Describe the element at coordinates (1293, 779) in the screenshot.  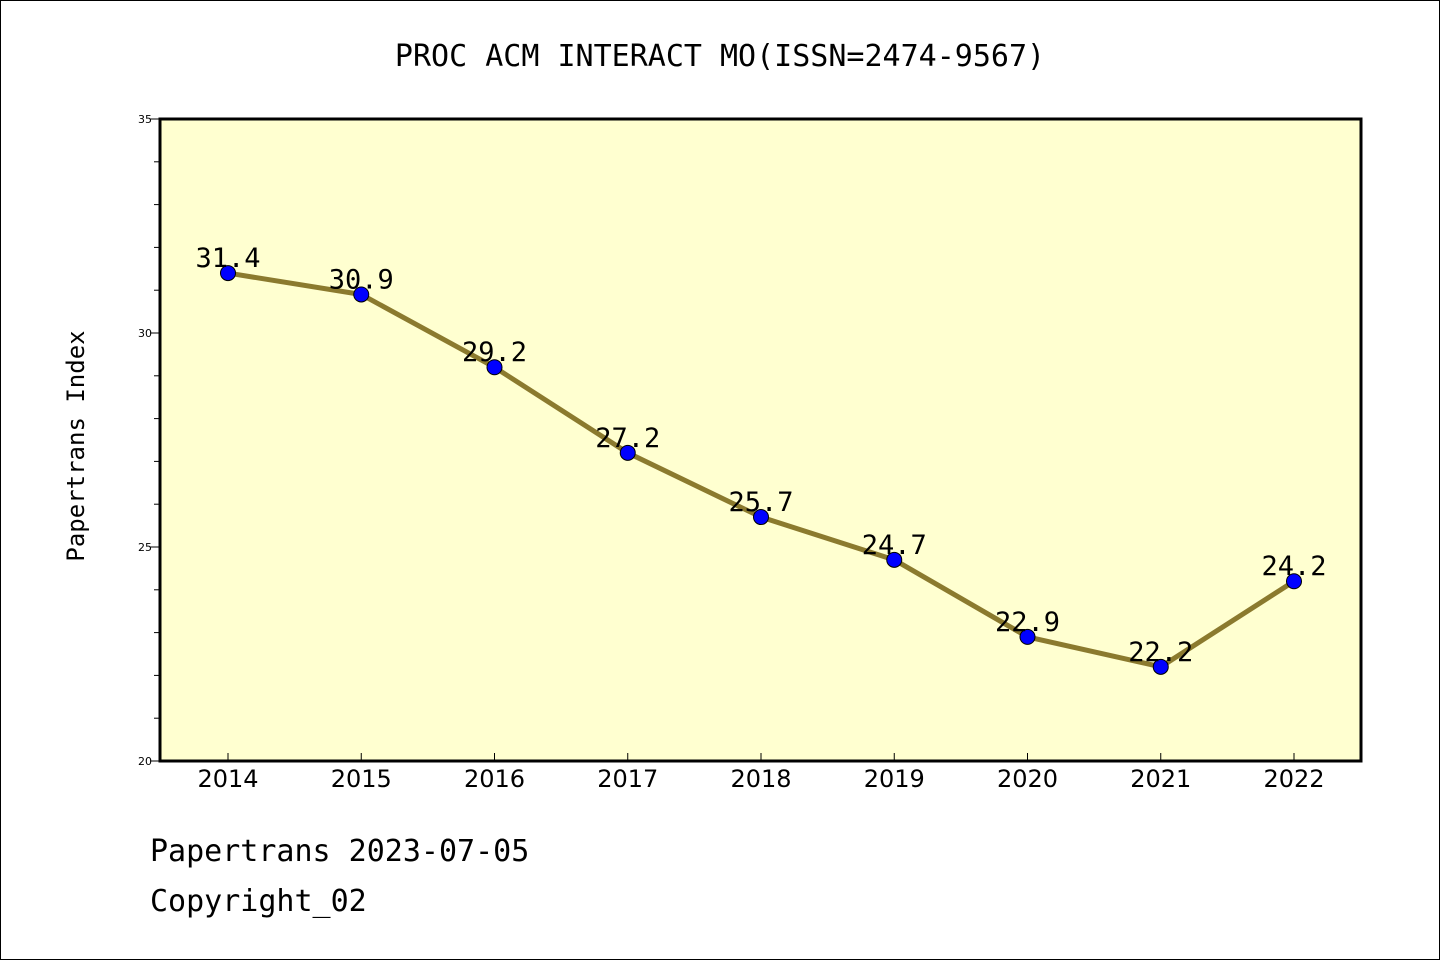
I see `x-tick-label: 2022` at that location.